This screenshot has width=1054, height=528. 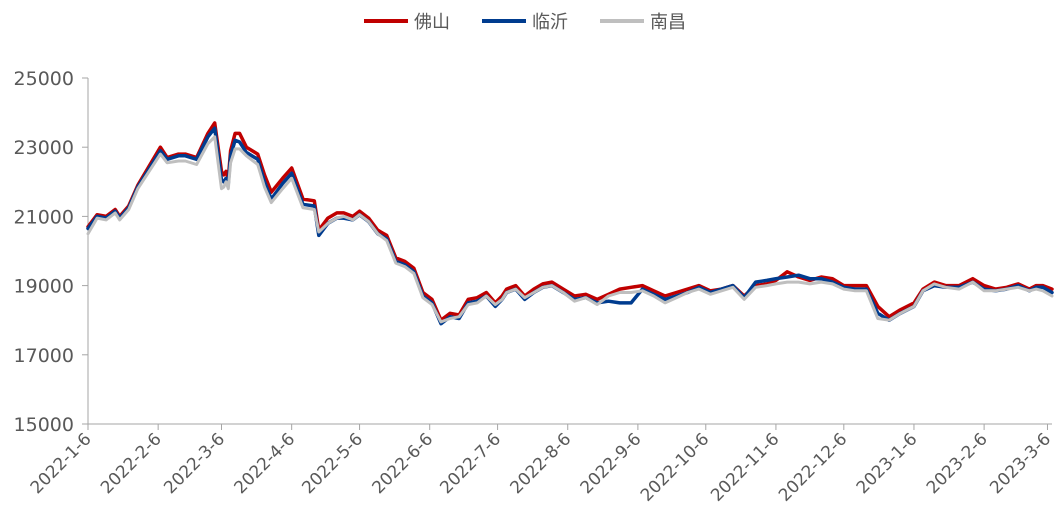 What do you see at coordinates (470, 463) in the screenshot?
I see `x-tick-label: 2022-7-6` at bounding box center [470, 463].